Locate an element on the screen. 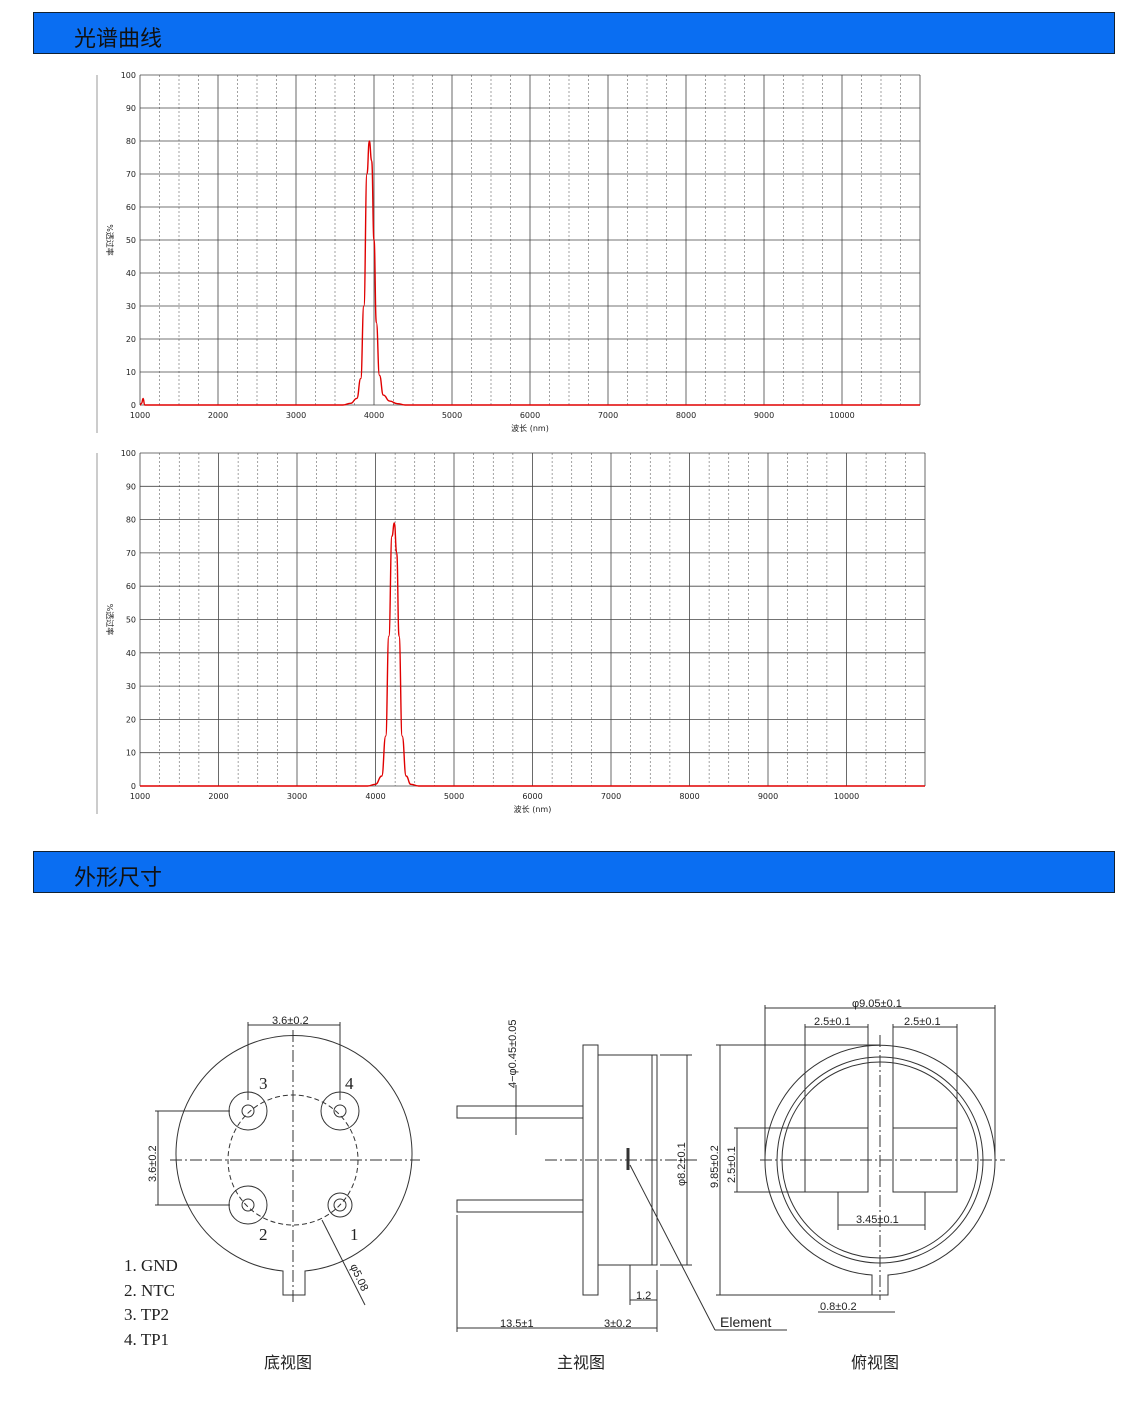 The image size is (1124, 1417). dim-pin-spacing-h: 3.6±0.2 is located at coordinates (290, 1021).